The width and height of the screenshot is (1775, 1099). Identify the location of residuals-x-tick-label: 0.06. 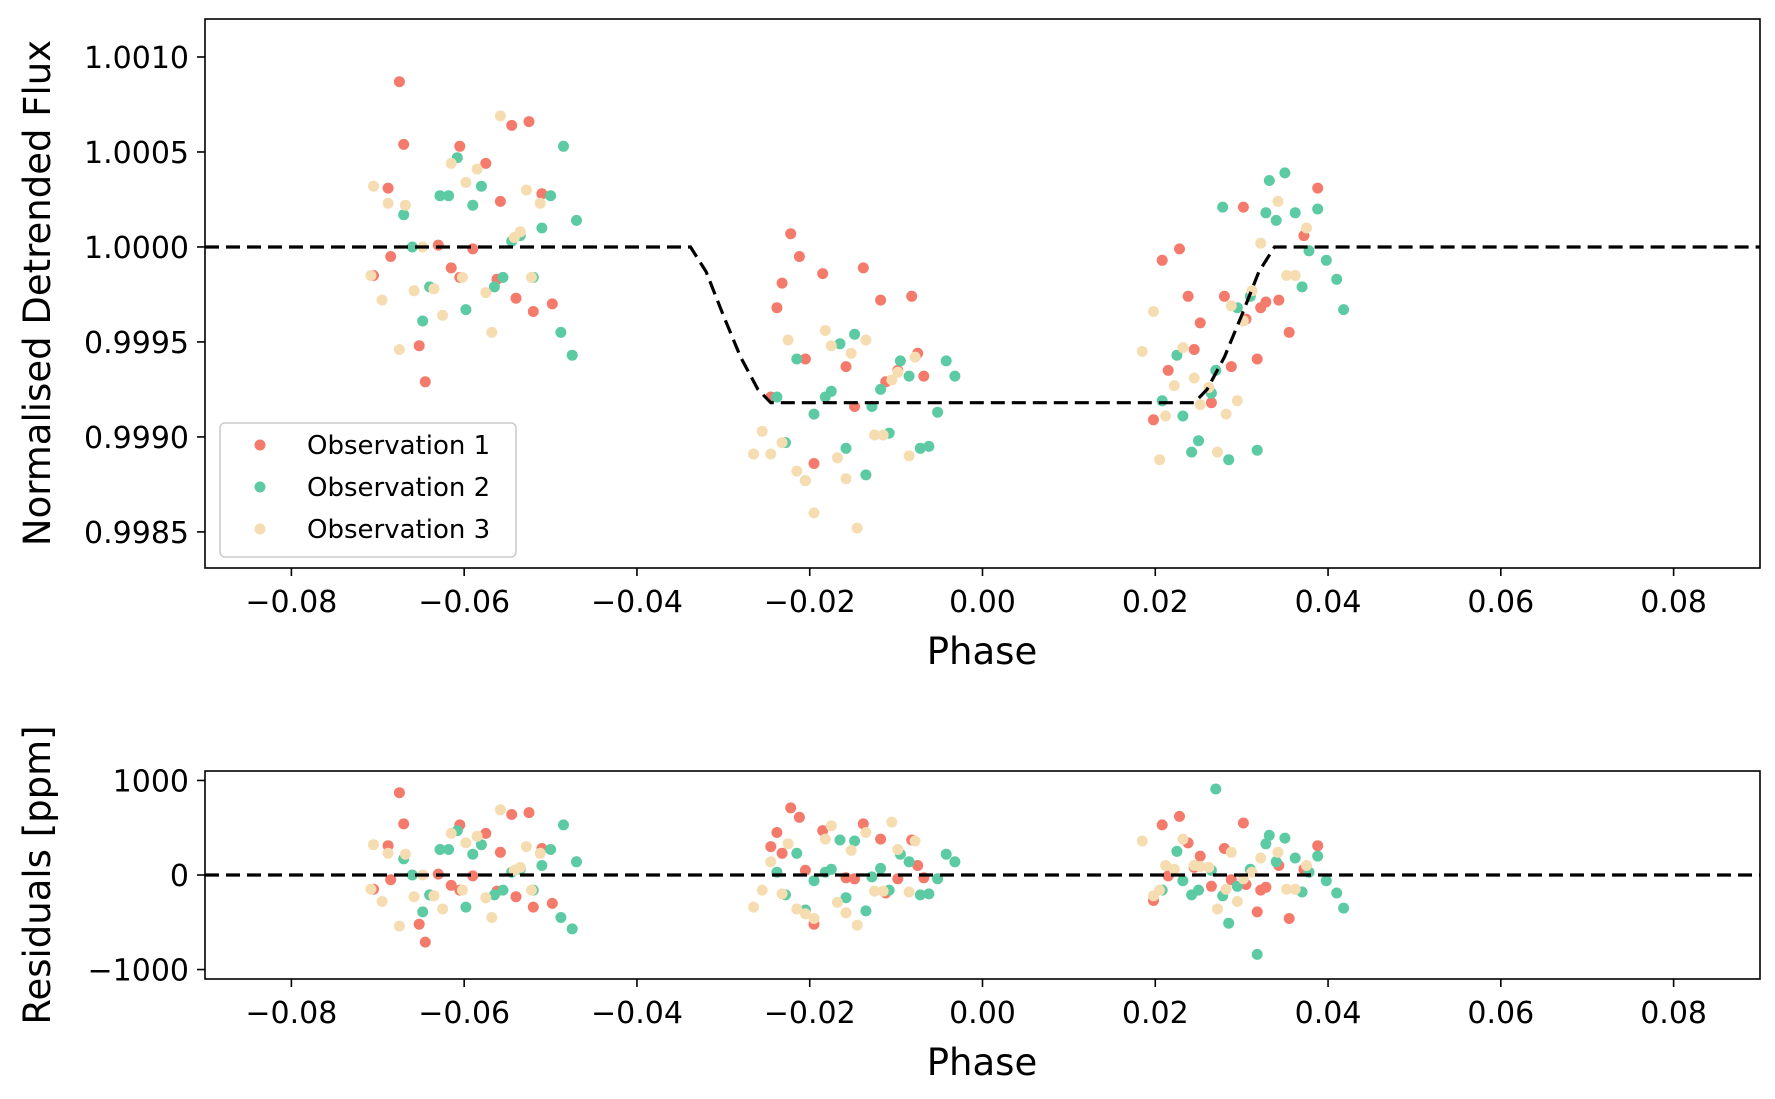
(1500, 1013).